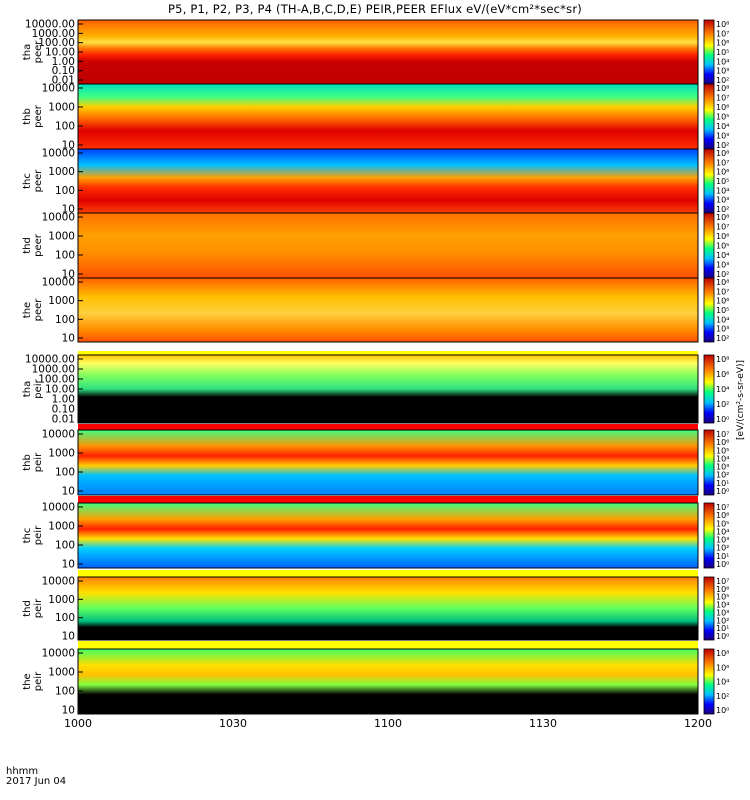 This screenshot has width=750, height=800. What do you see at coordinates (27, 536) in the screenshot?
I see `probe-name: thc` at bounding box center [27, 536].